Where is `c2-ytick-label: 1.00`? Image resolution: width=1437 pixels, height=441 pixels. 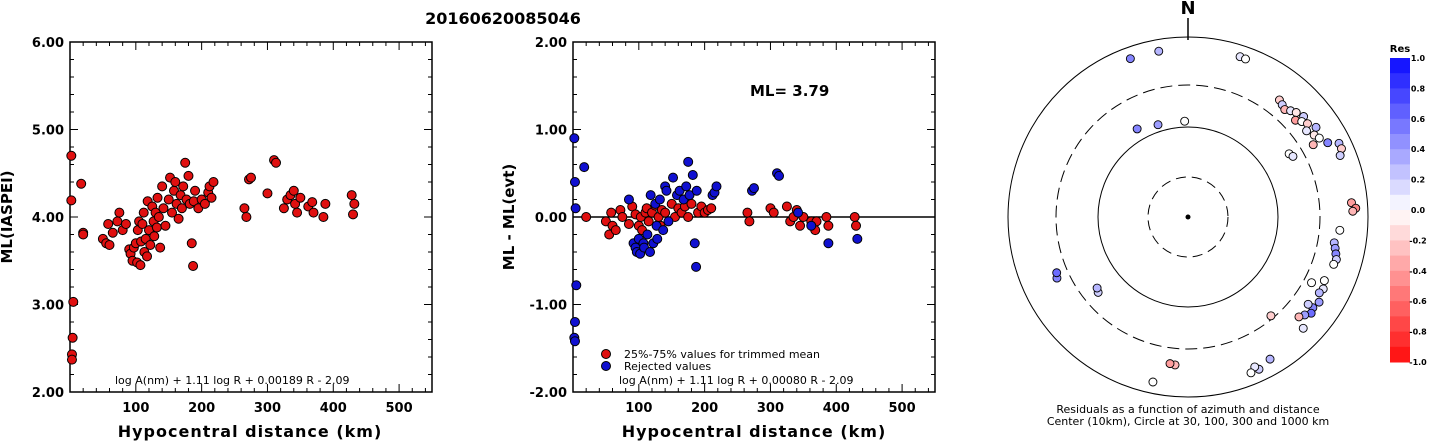 c2-ytick-label: 1.00 is located at coordinates (551, 131).